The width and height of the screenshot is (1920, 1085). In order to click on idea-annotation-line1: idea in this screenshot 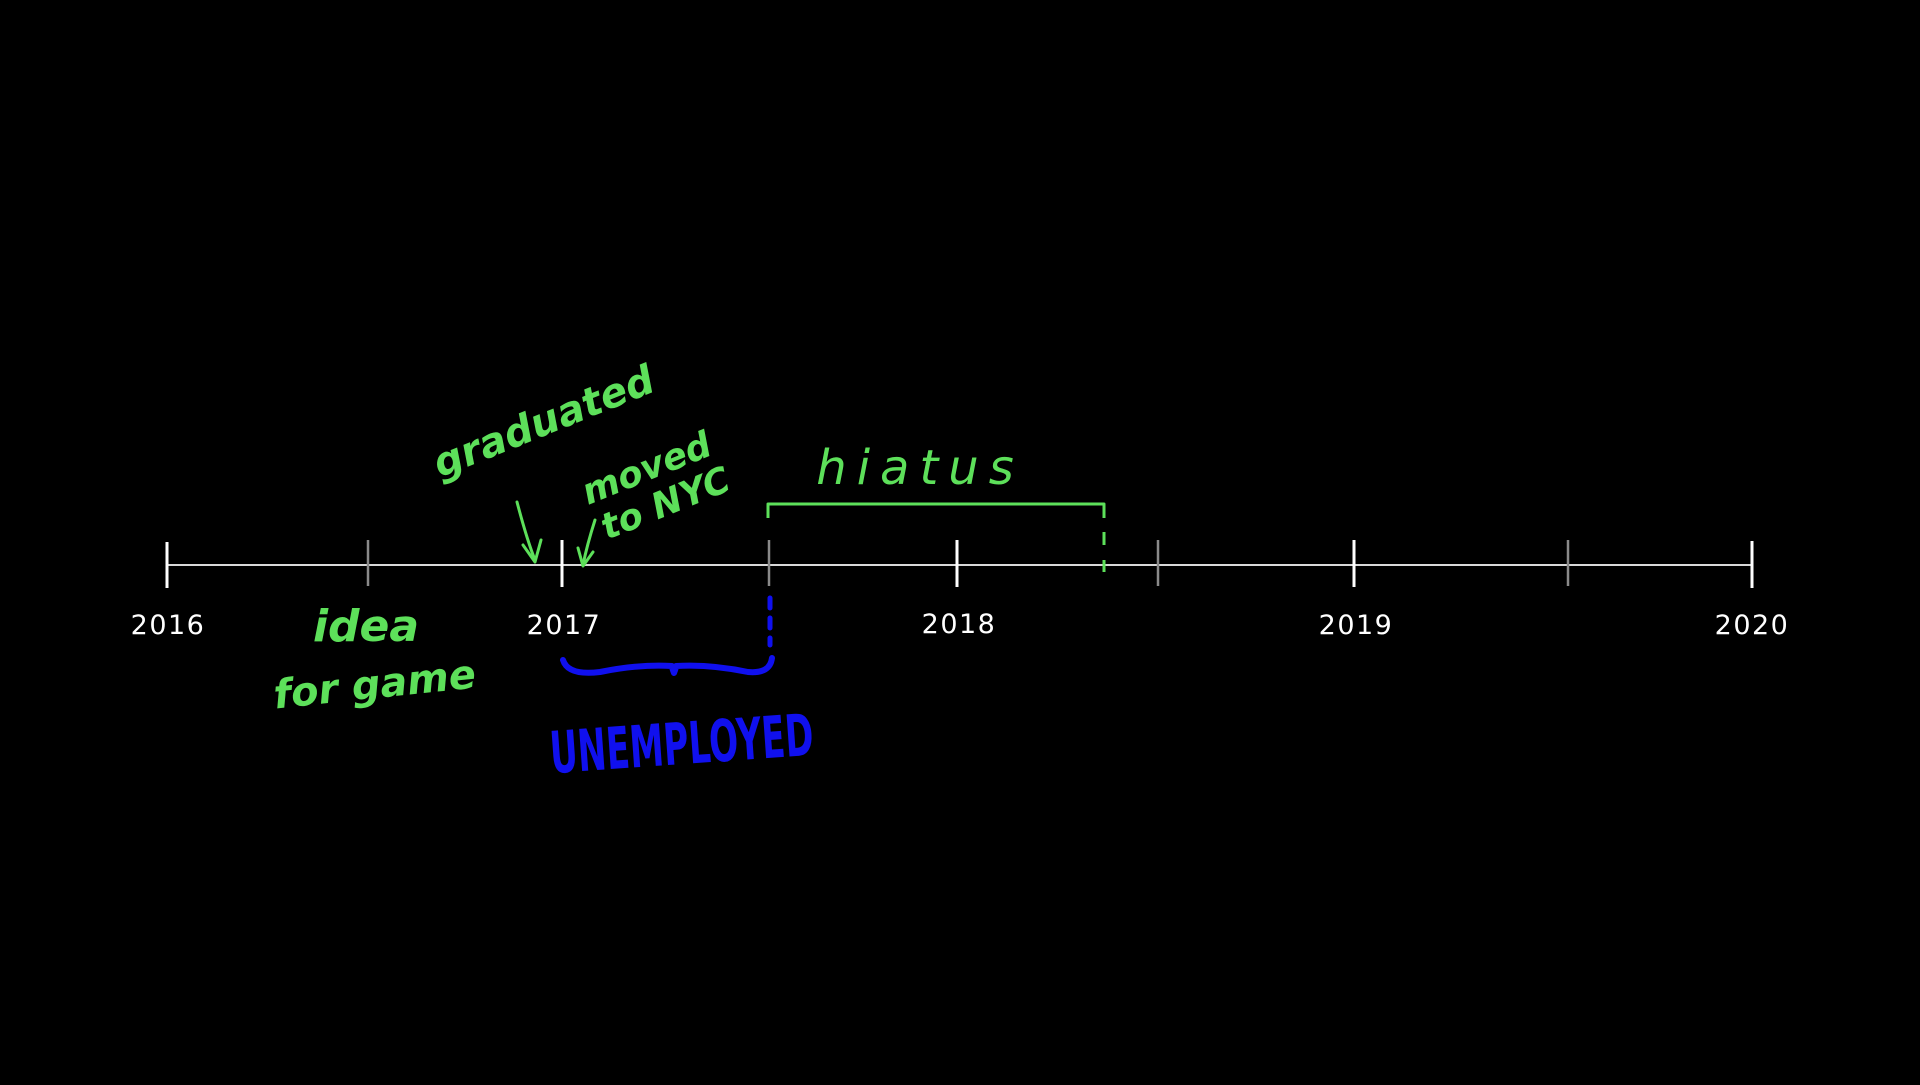, I will do `click(366, 626)`.